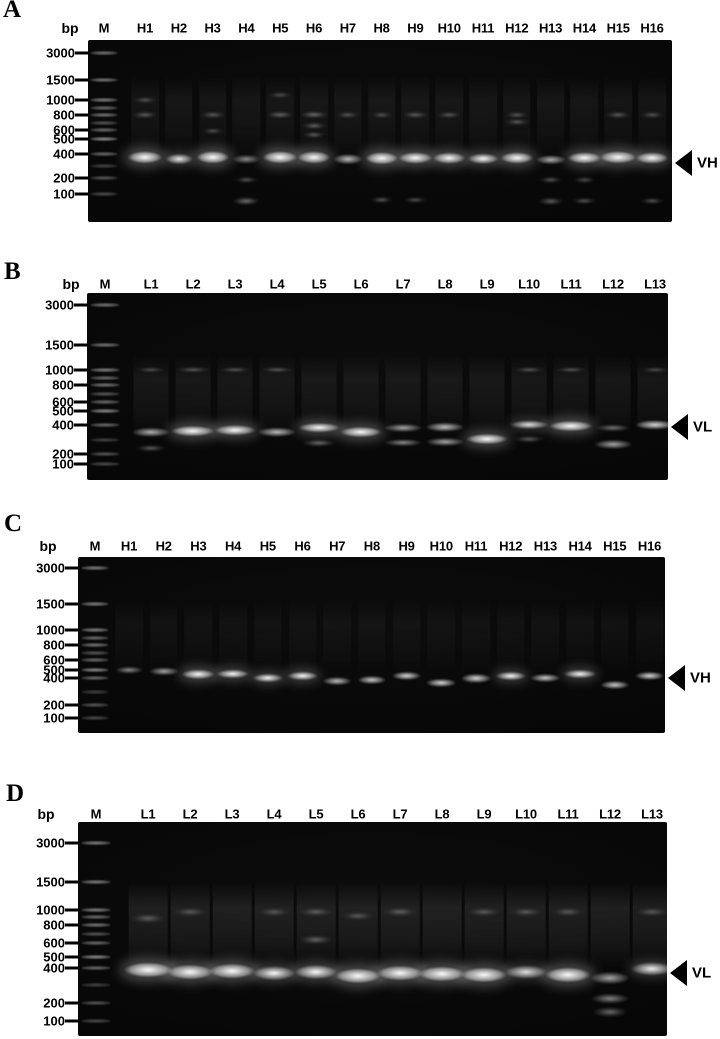  I want to click on product-label: VH, so click(700, 678).